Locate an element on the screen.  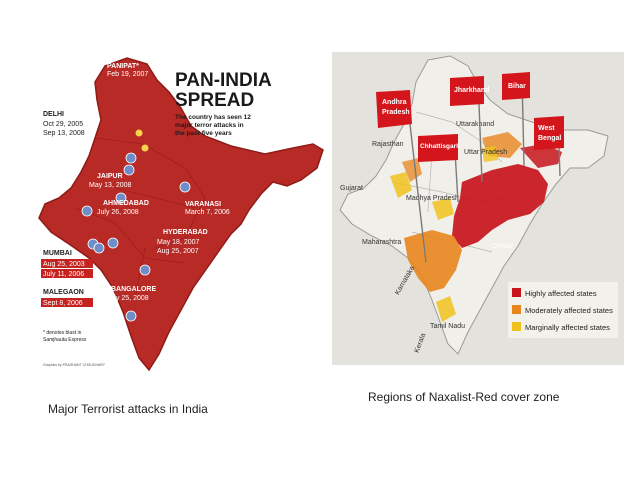
state-label: Tamil Nadu is located at coordinates (447, 326).